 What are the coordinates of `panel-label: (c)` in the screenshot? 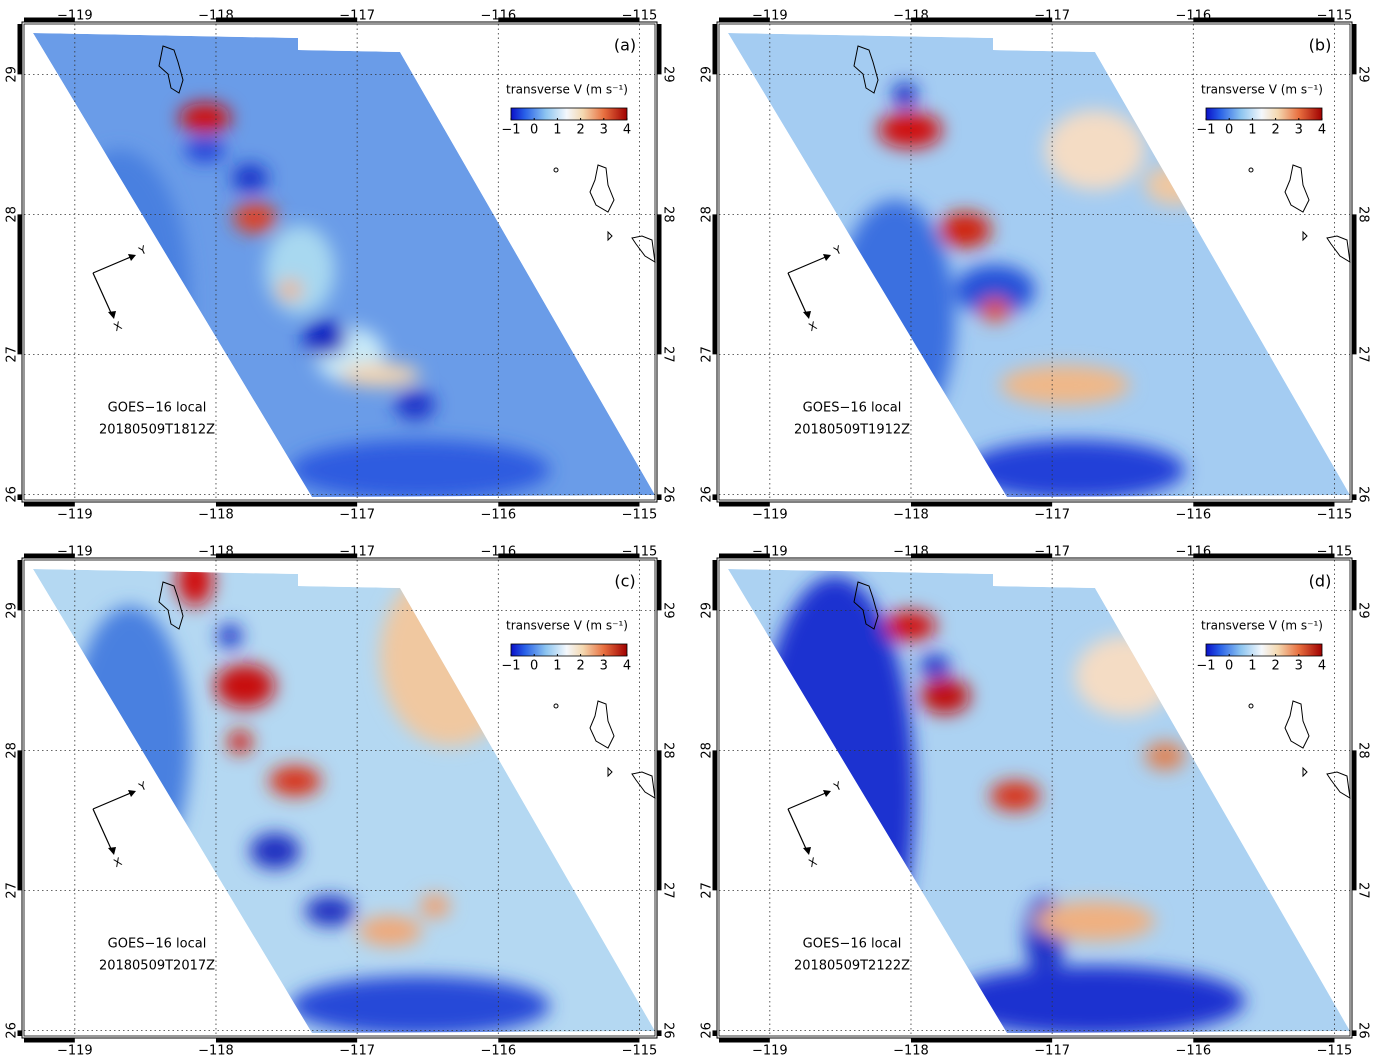 It's located at (624, 581).